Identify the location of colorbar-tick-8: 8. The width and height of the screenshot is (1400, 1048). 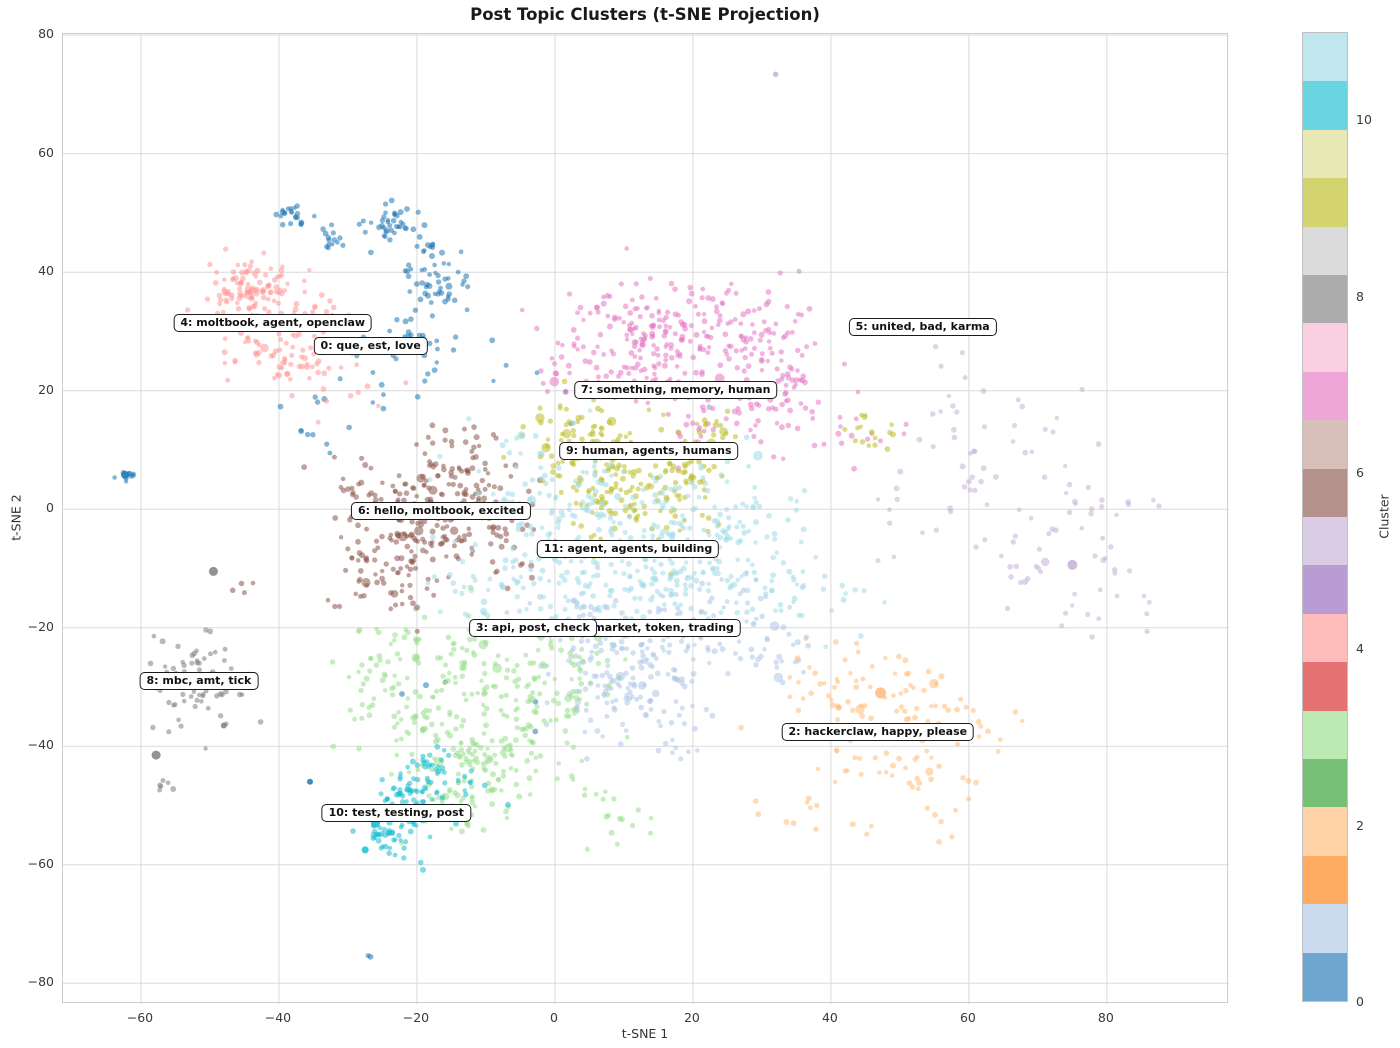
(1360, 296).